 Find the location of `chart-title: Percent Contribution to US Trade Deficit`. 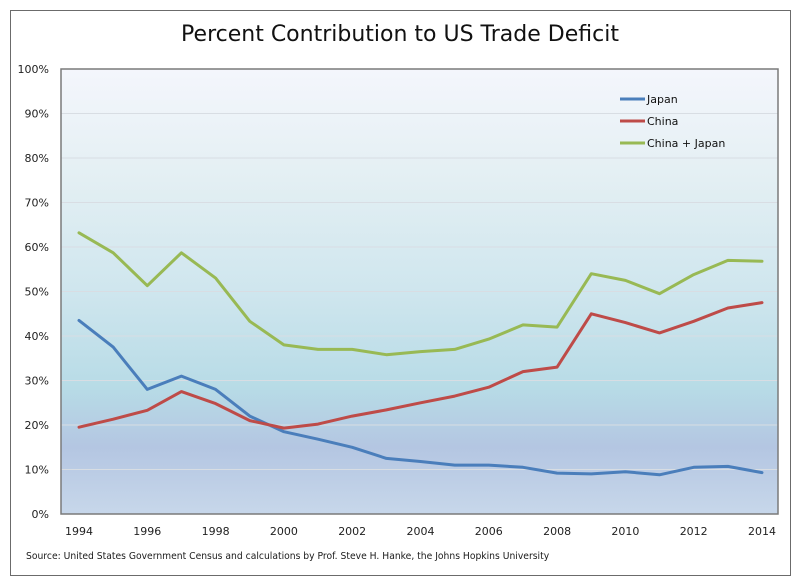

chart-title: Percent Contribution to US Trade Deficit is located at coordinates (400, 34).